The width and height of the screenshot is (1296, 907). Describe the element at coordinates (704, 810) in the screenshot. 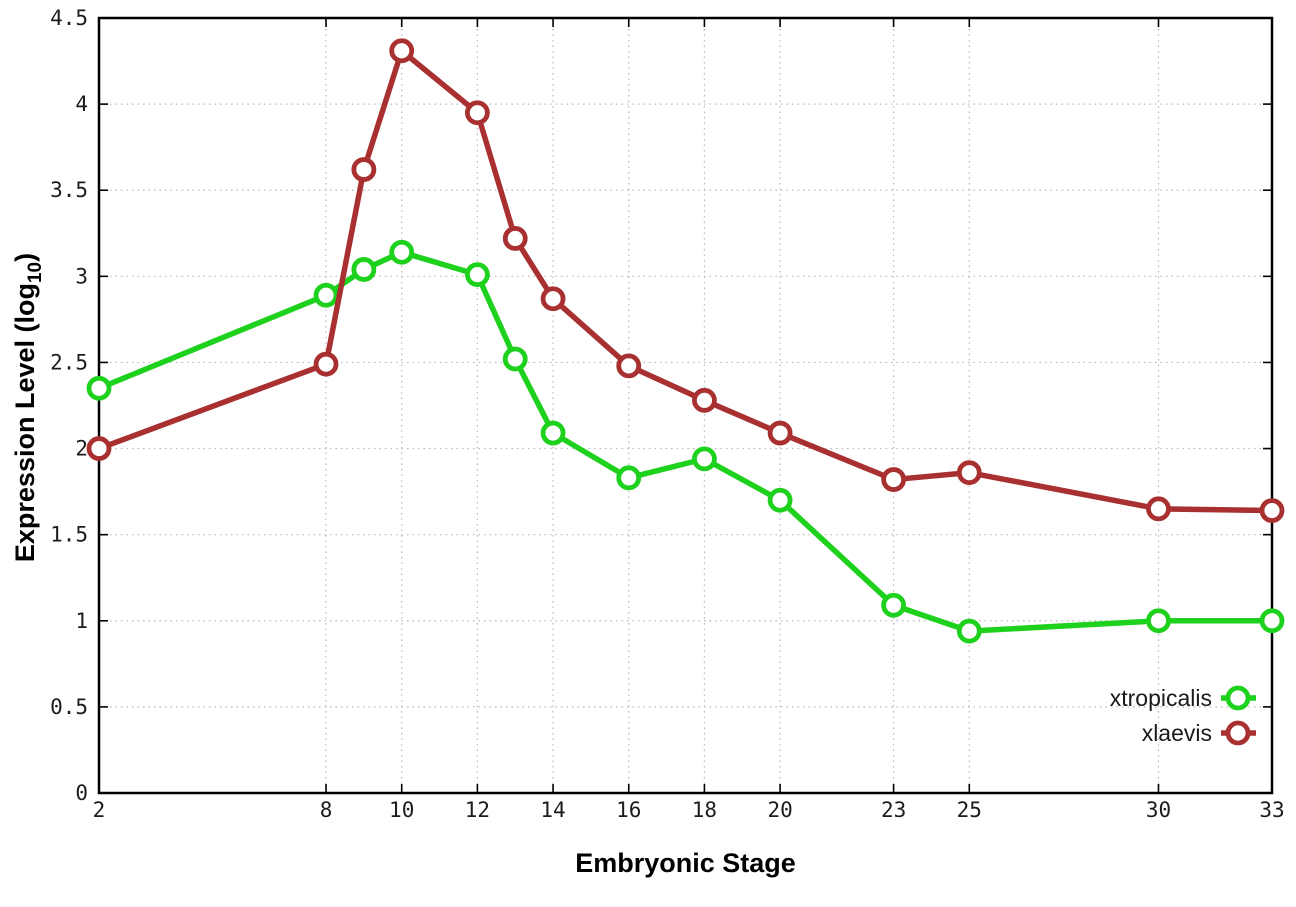

I see `x-tick-label: 18` at that location.